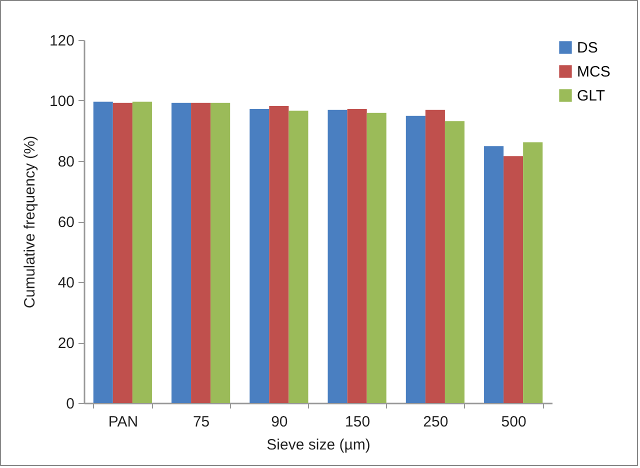 The height and width of the screenshot is (468, 640). Describe the element at coordinates (66, 222) in the screenshot. I see `y-tick-label: 60` at that location.